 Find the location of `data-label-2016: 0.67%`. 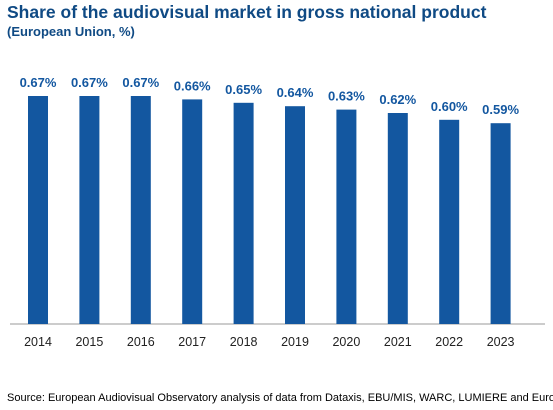

data-label-2016: 0.67% is located at coordinates (140, 82).